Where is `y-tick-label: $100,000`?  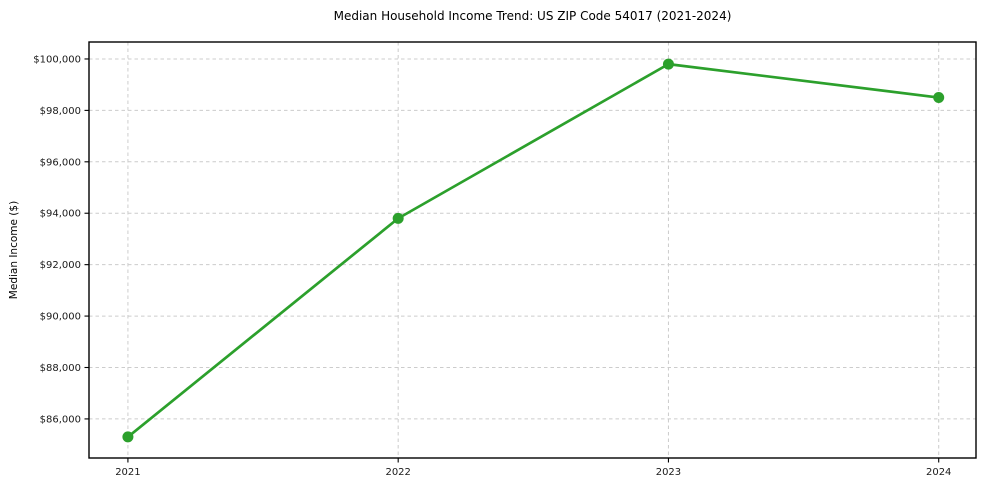 y-tick-label: $100,000 is located at coordinates (57, 59).